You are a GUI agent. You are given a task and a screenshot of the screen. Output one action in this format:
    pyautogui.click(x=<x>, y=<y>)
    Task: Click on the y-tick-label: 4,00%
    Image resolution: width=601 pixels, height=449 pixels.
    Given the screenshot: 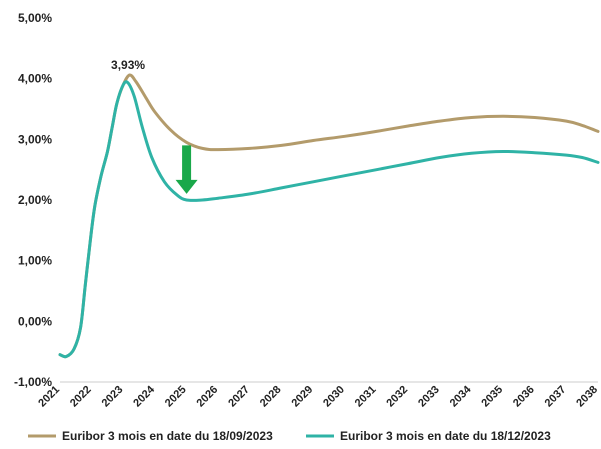 What is the action you would take?
    pyautogui.click(x=35, y=79)
    